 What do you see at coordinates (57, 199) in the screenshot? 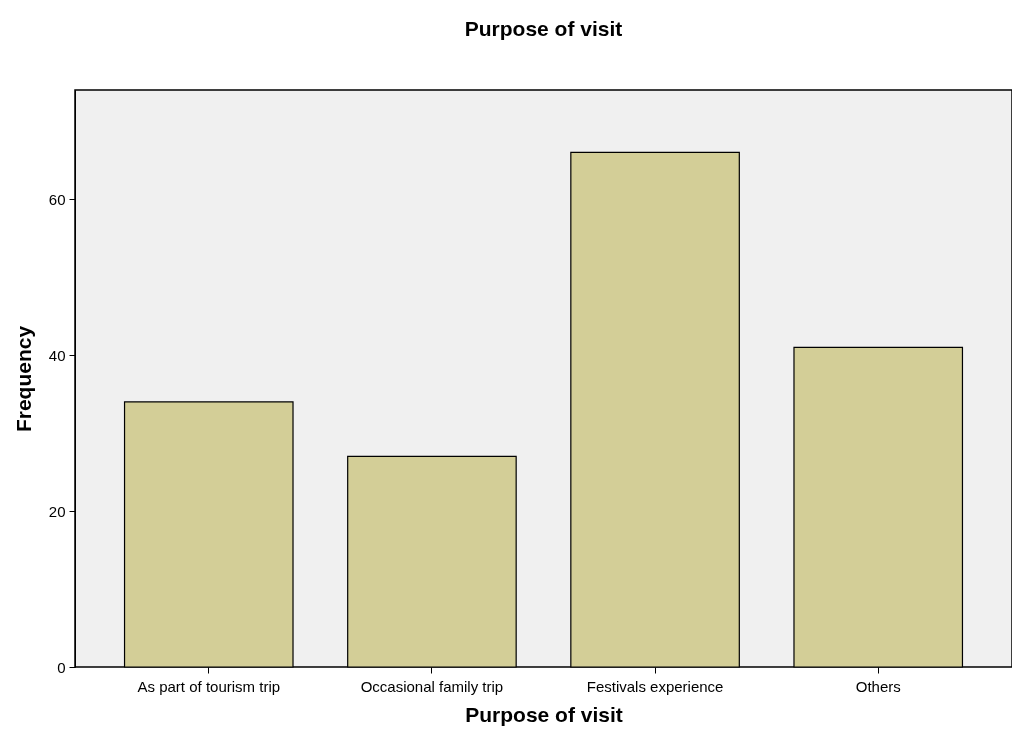
I see `y-tick-label: 60` at bounding box center [57, 199].